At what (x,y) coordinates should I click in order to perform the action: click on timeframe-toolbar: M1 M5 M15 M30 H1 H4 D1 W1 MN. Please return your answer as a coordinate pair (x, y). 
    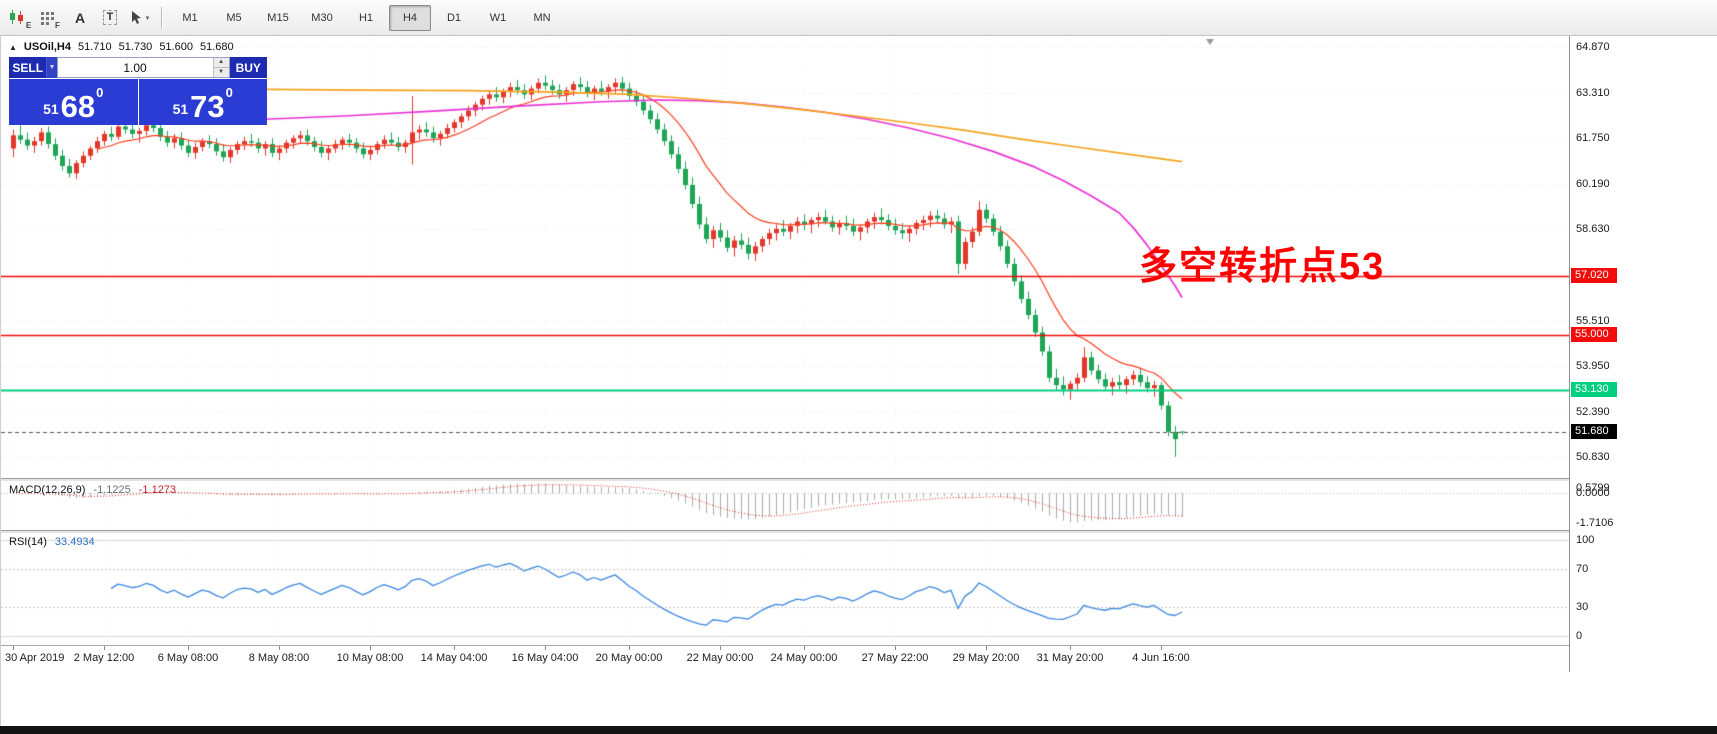
    Looking at the image, I should click on (366, 17).